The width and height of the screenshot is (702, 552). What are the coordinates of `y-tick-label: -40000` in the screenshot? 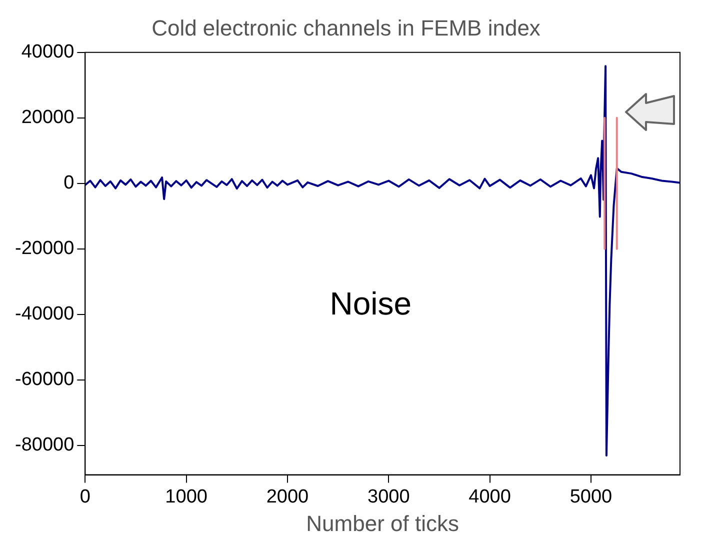 It's located at (44, 314).